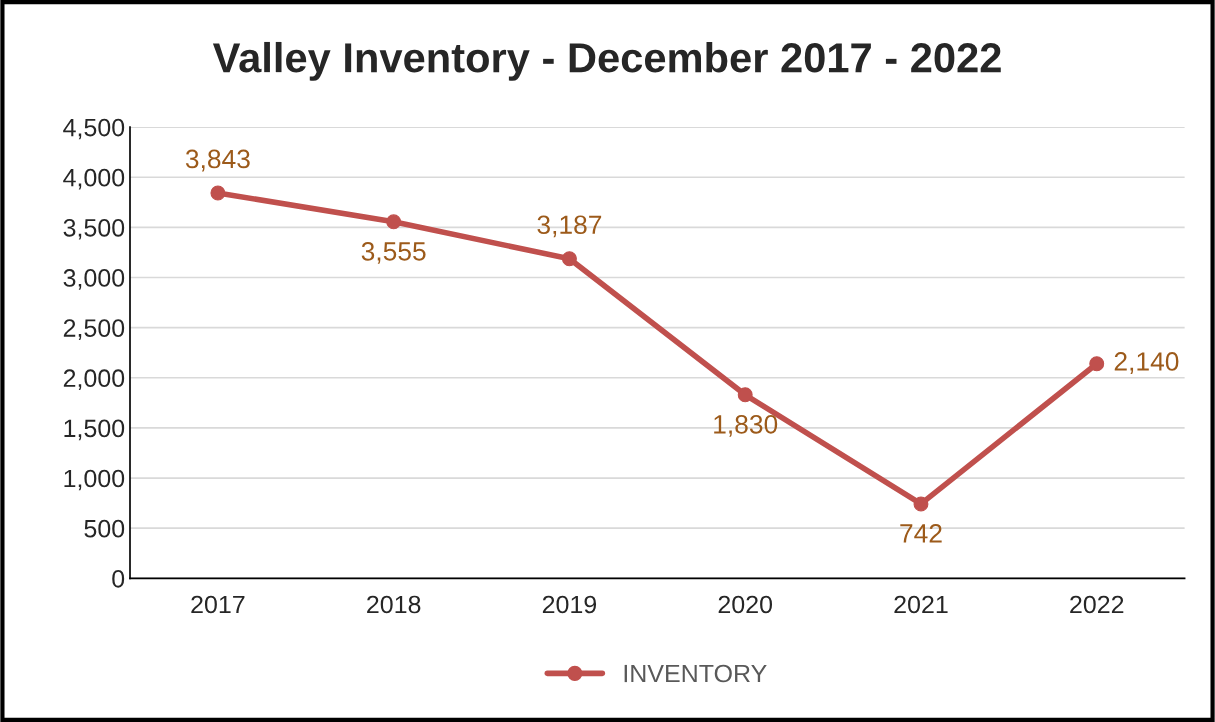 The width and height of the screenshot is (1215, 722). What do you see at coordinates (393, 252) in the screenshot?
I see `data-label: 3,555` at bounding box center [393, 252].